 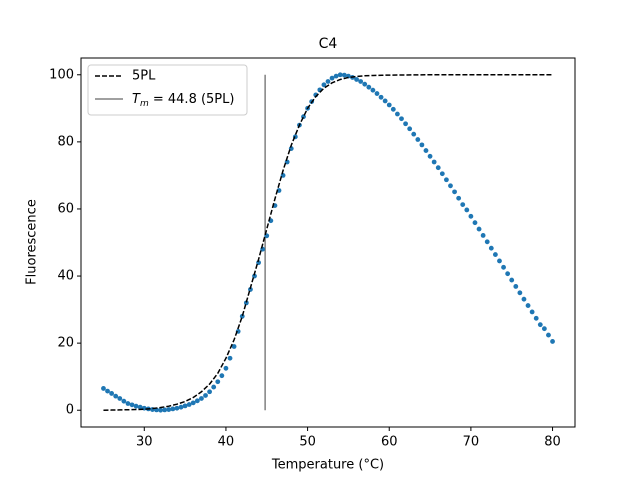 What do you see at coordinates (144, 76) in the screenshot?
I see `legend-label: 5PL` at bounding box center [144, 76].